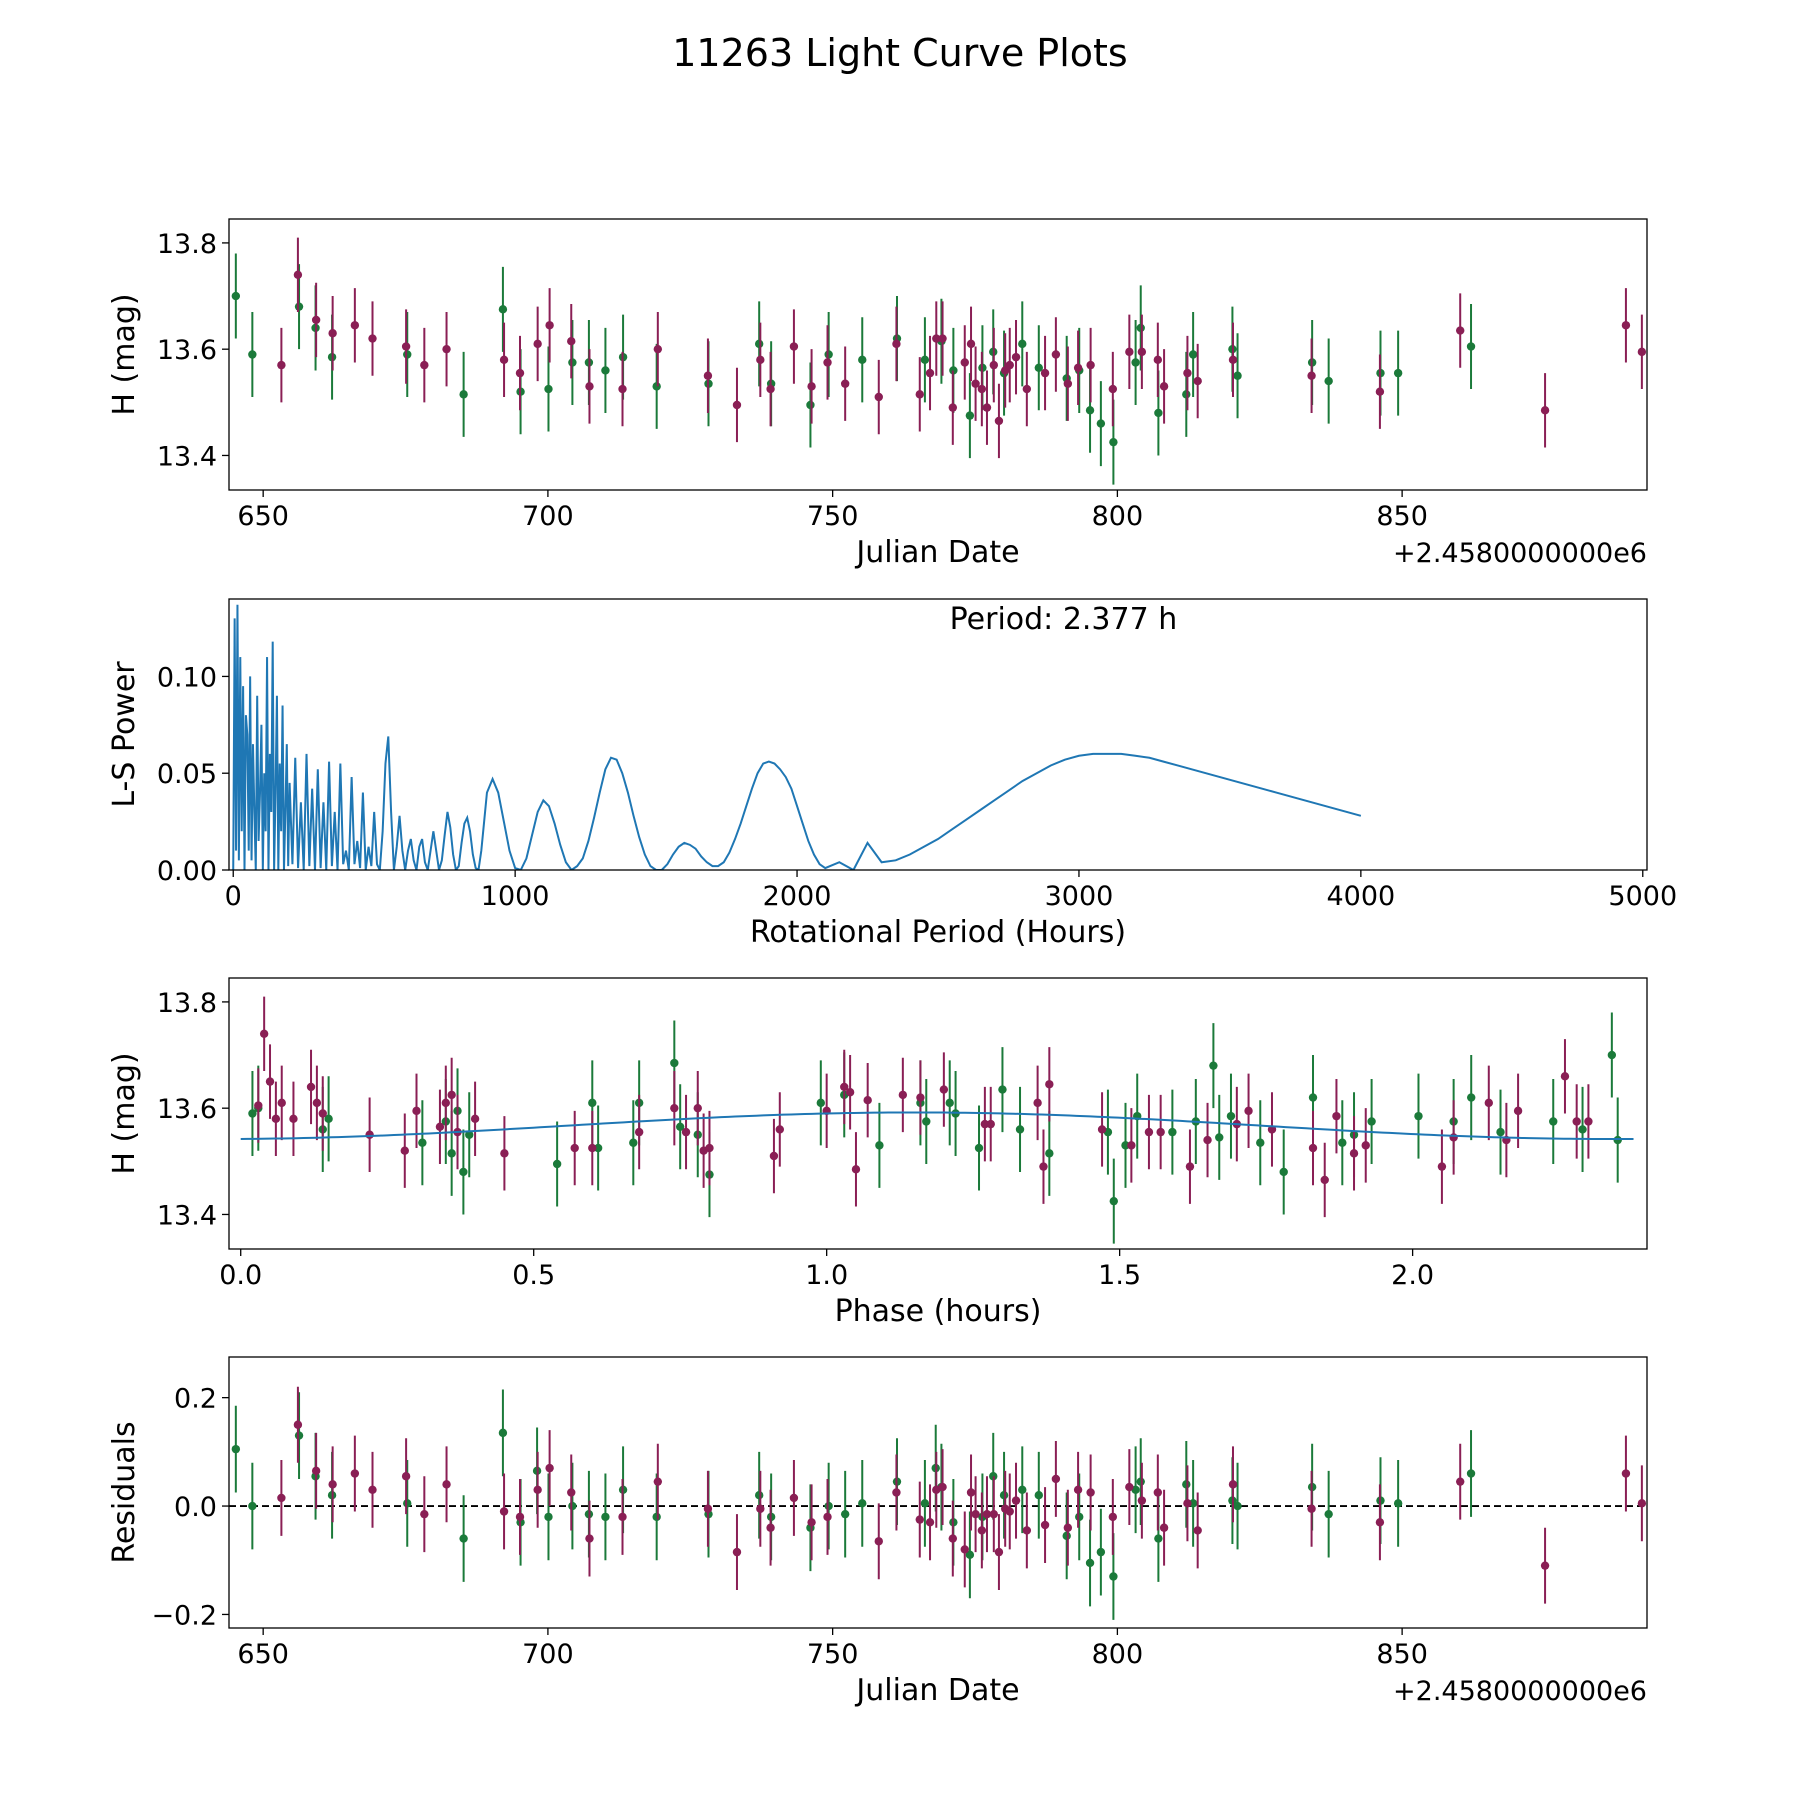 The width and height of the screenshot is (1800, 1800). What do you see at coordinates (797, 737) in the screenshot?
I see `periodogram-marks` at bounding box center [797, 737].